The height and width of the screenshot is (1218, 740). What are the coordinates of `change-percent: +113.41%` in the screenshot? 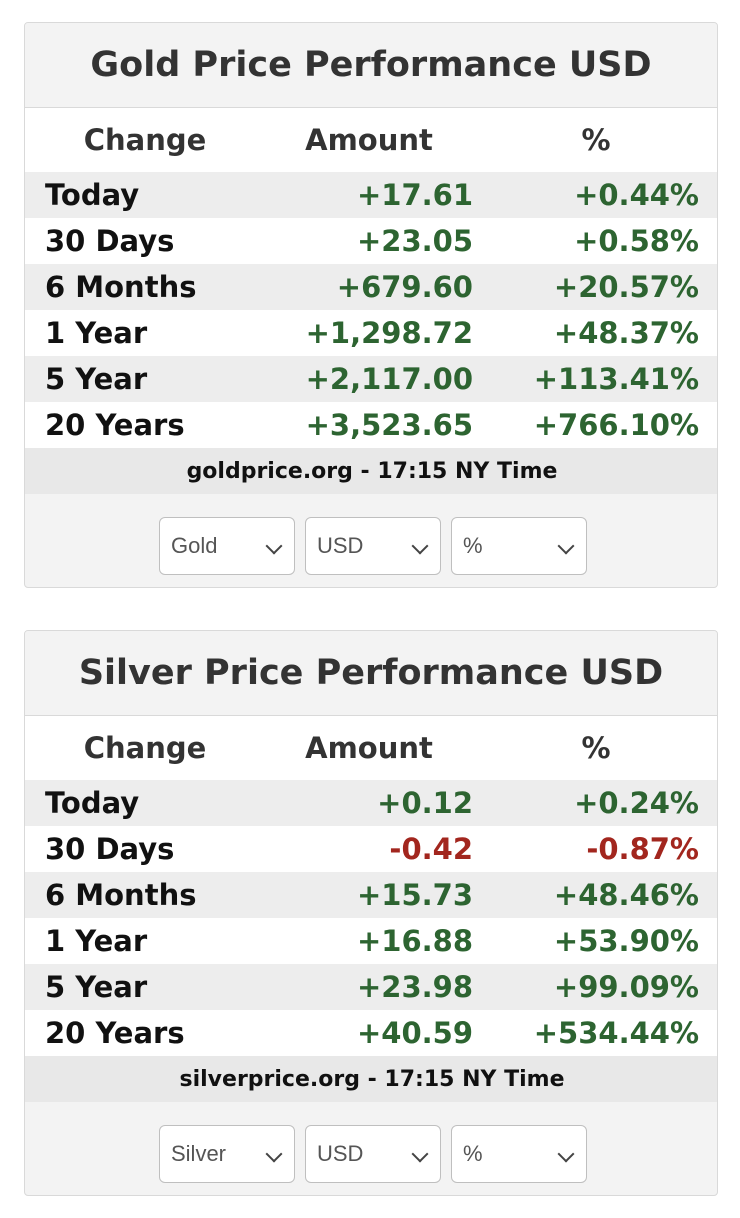 It's located at (595, 379).